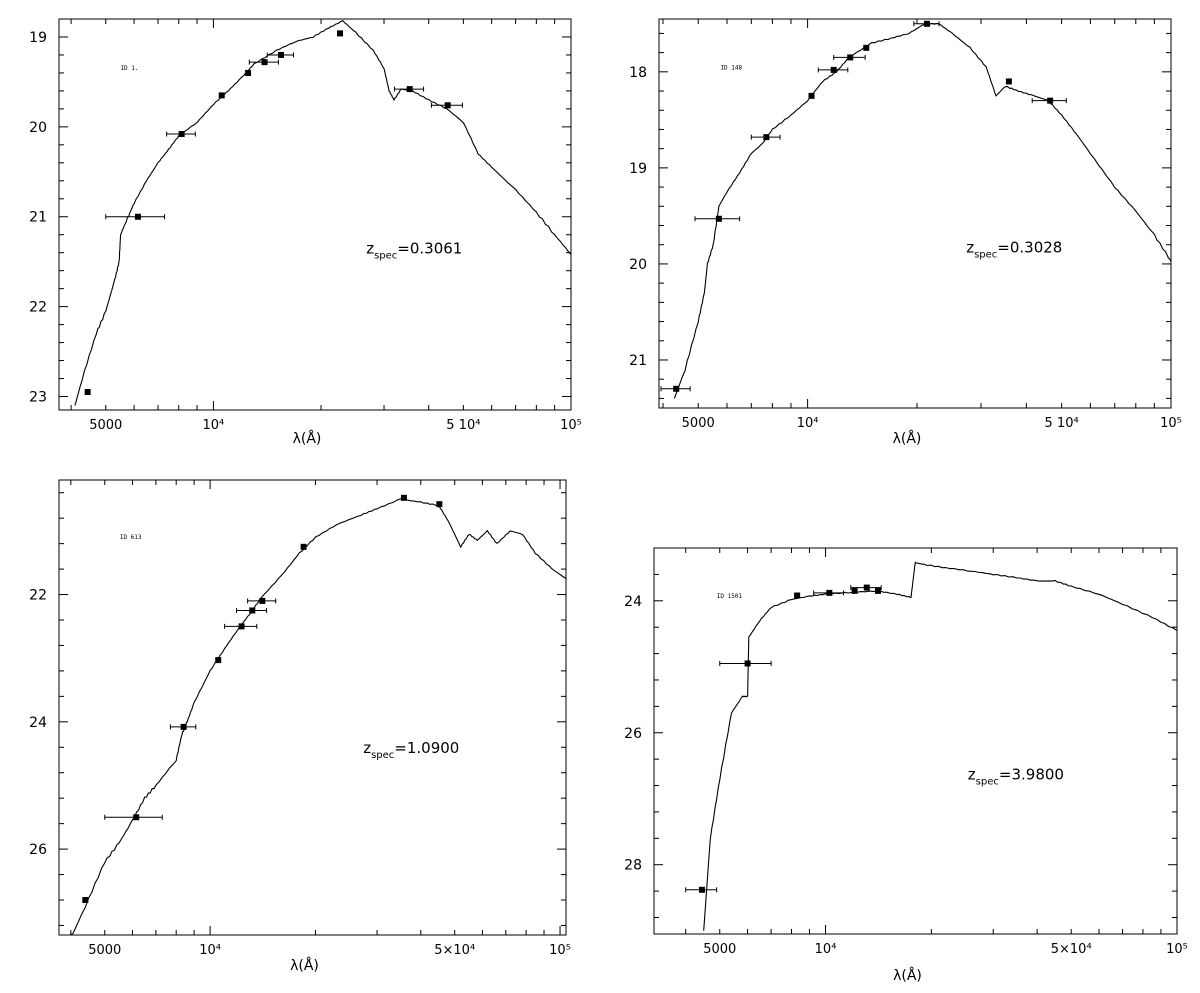 Image resolution: width=1200 pixels, height=993 pixels. I want to click on chart-3-y-tick-label: 26, so click(38, 850).